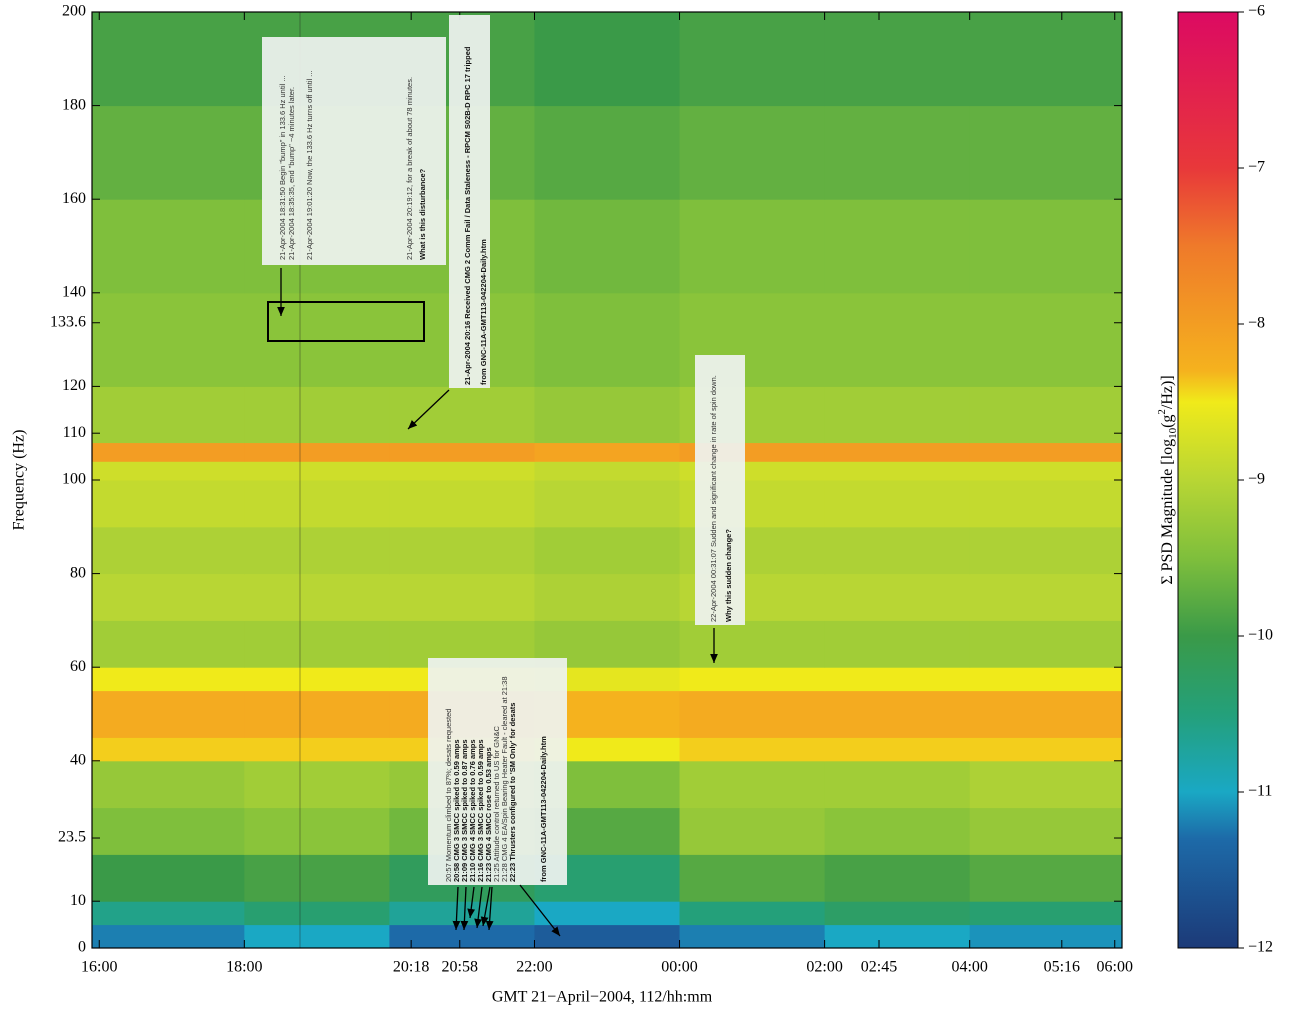 Image resolution: width=1304 pixels, height=1017 pixels. I want to click on x-tick-label: 20:18, so click(411, 967).